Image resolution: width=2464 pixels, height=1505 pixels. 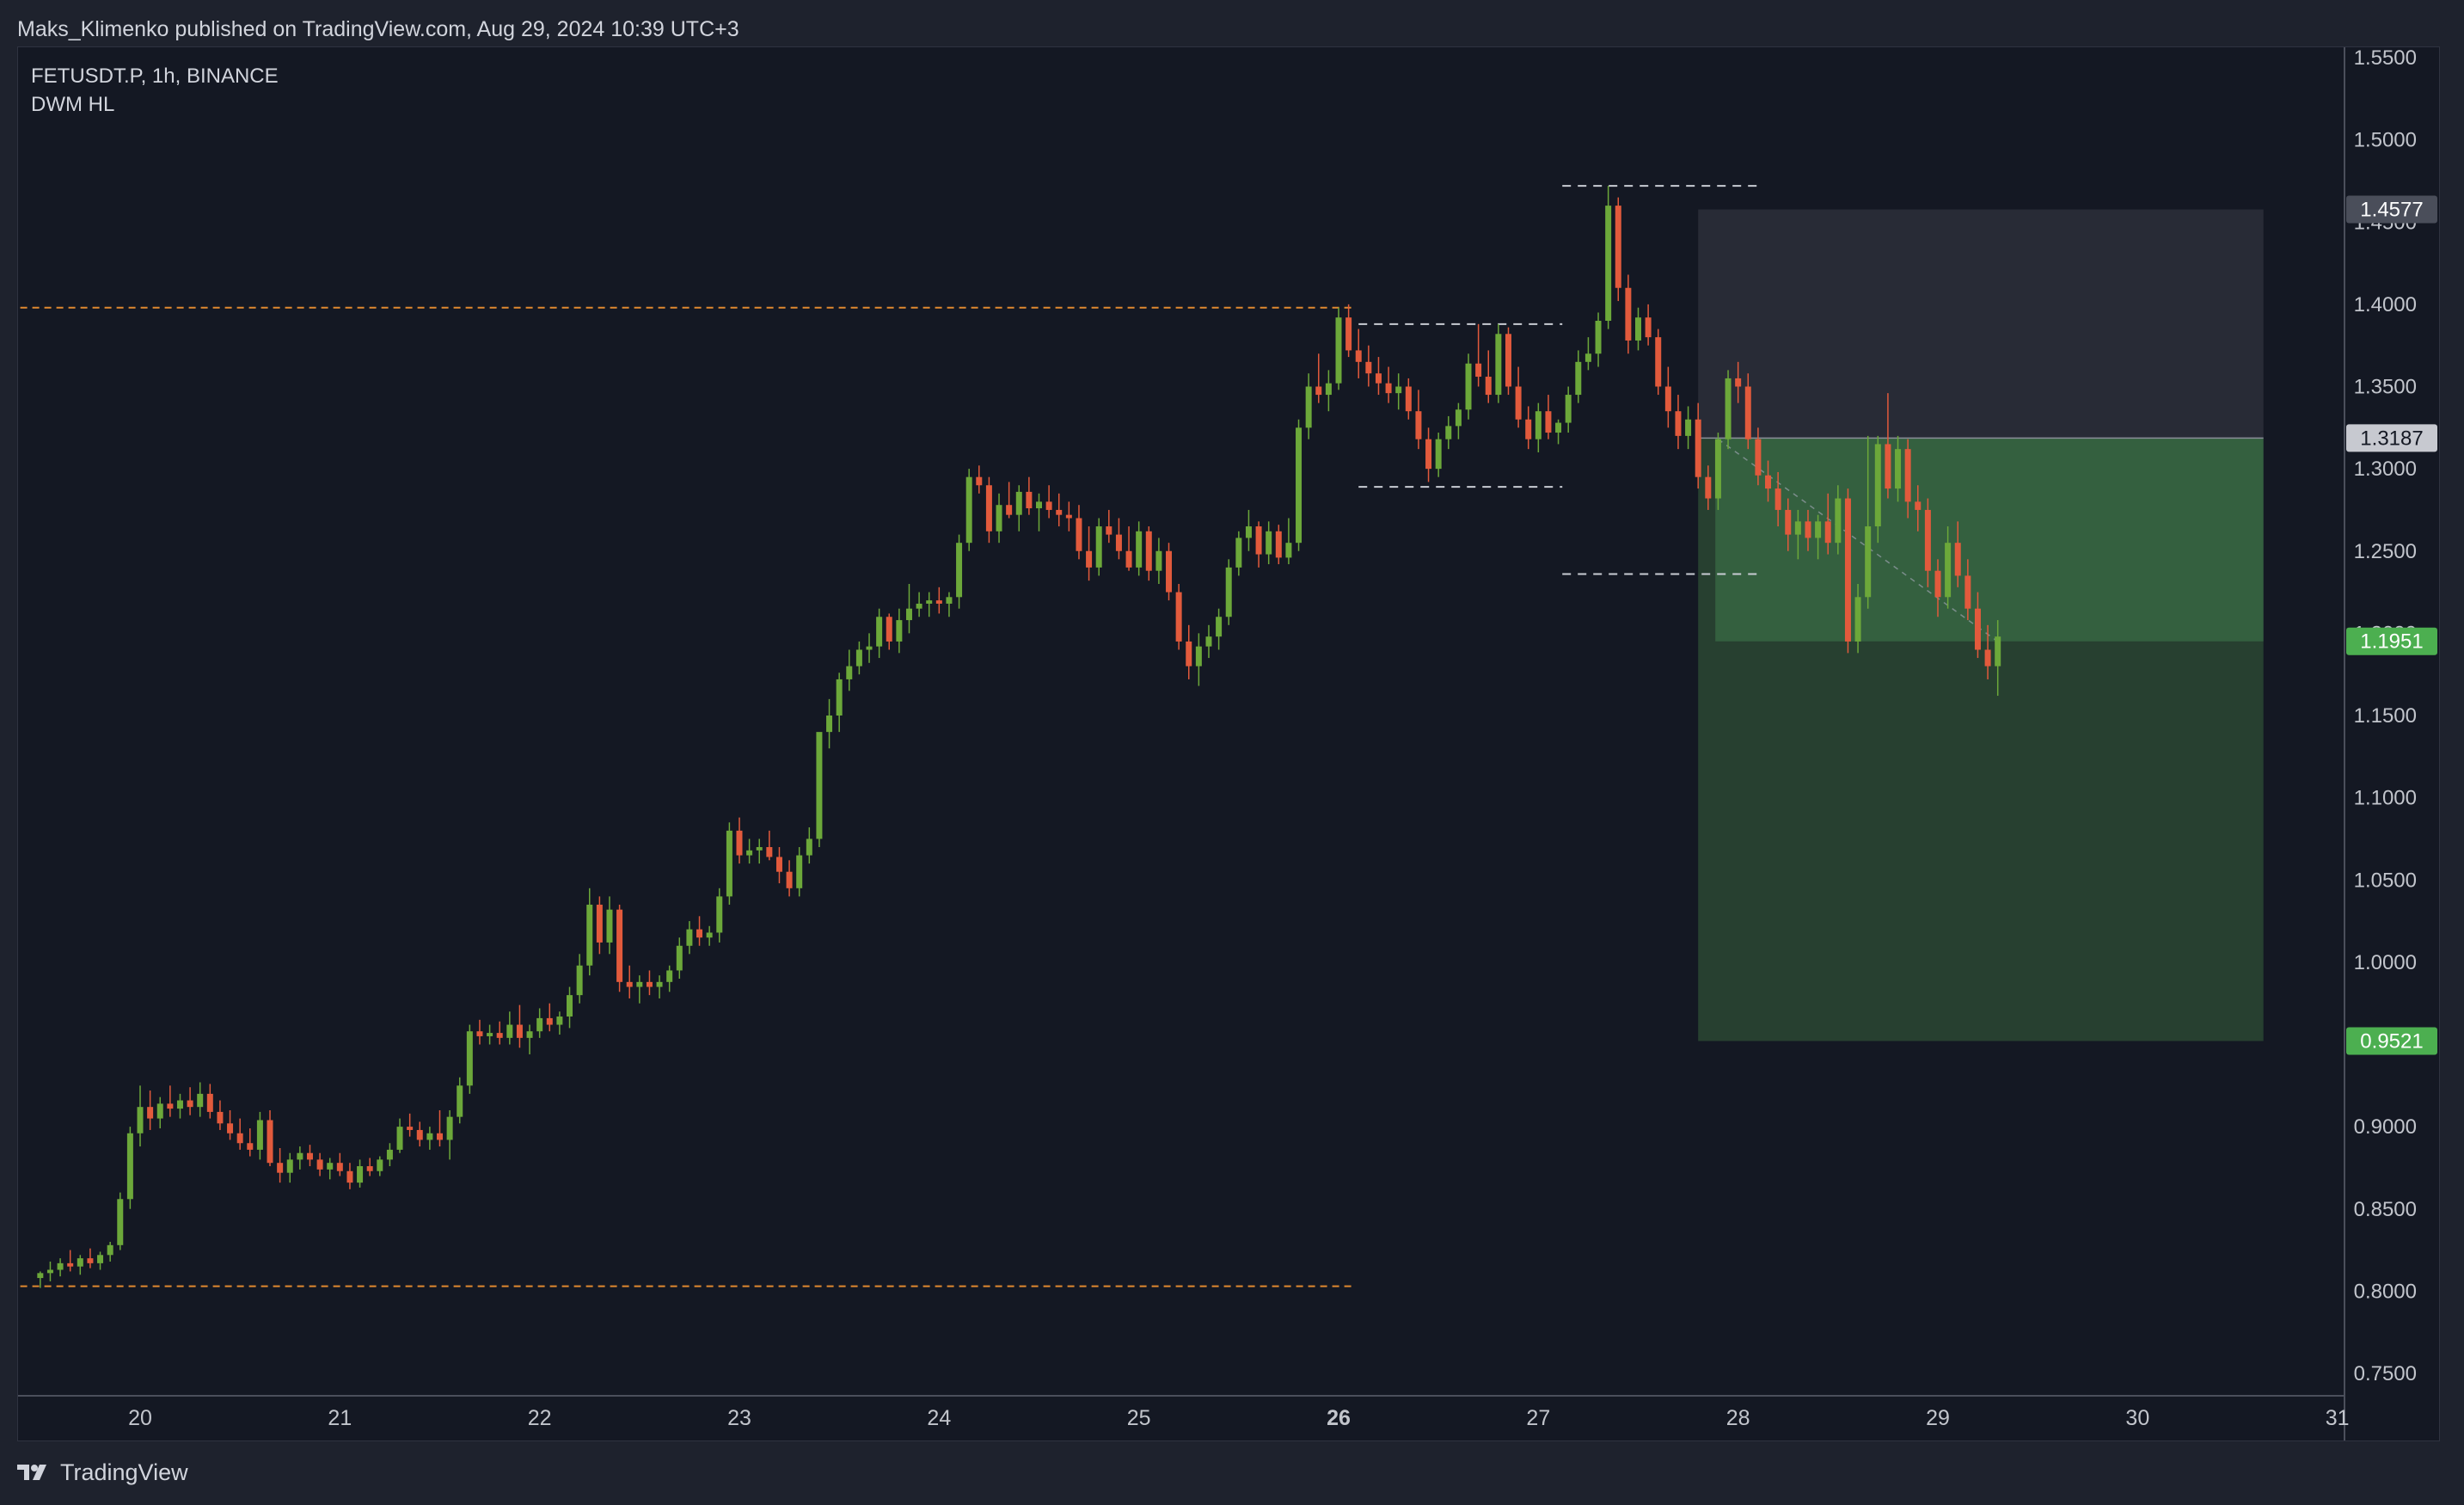 What do you see at coordinates (155, 76) in the screenshot?
I see `symbol-info: FETUSDT.P, 1h, BINANCE` at bounding box center [155, 76].